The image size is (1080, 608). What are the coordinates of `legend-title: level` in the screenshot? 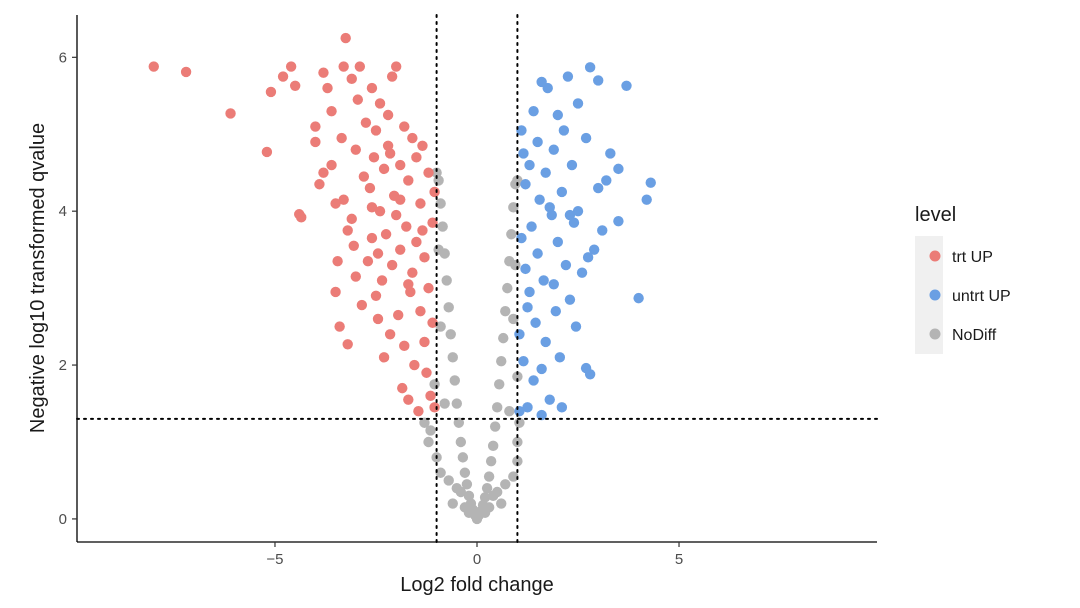 It's located at (935, 215).